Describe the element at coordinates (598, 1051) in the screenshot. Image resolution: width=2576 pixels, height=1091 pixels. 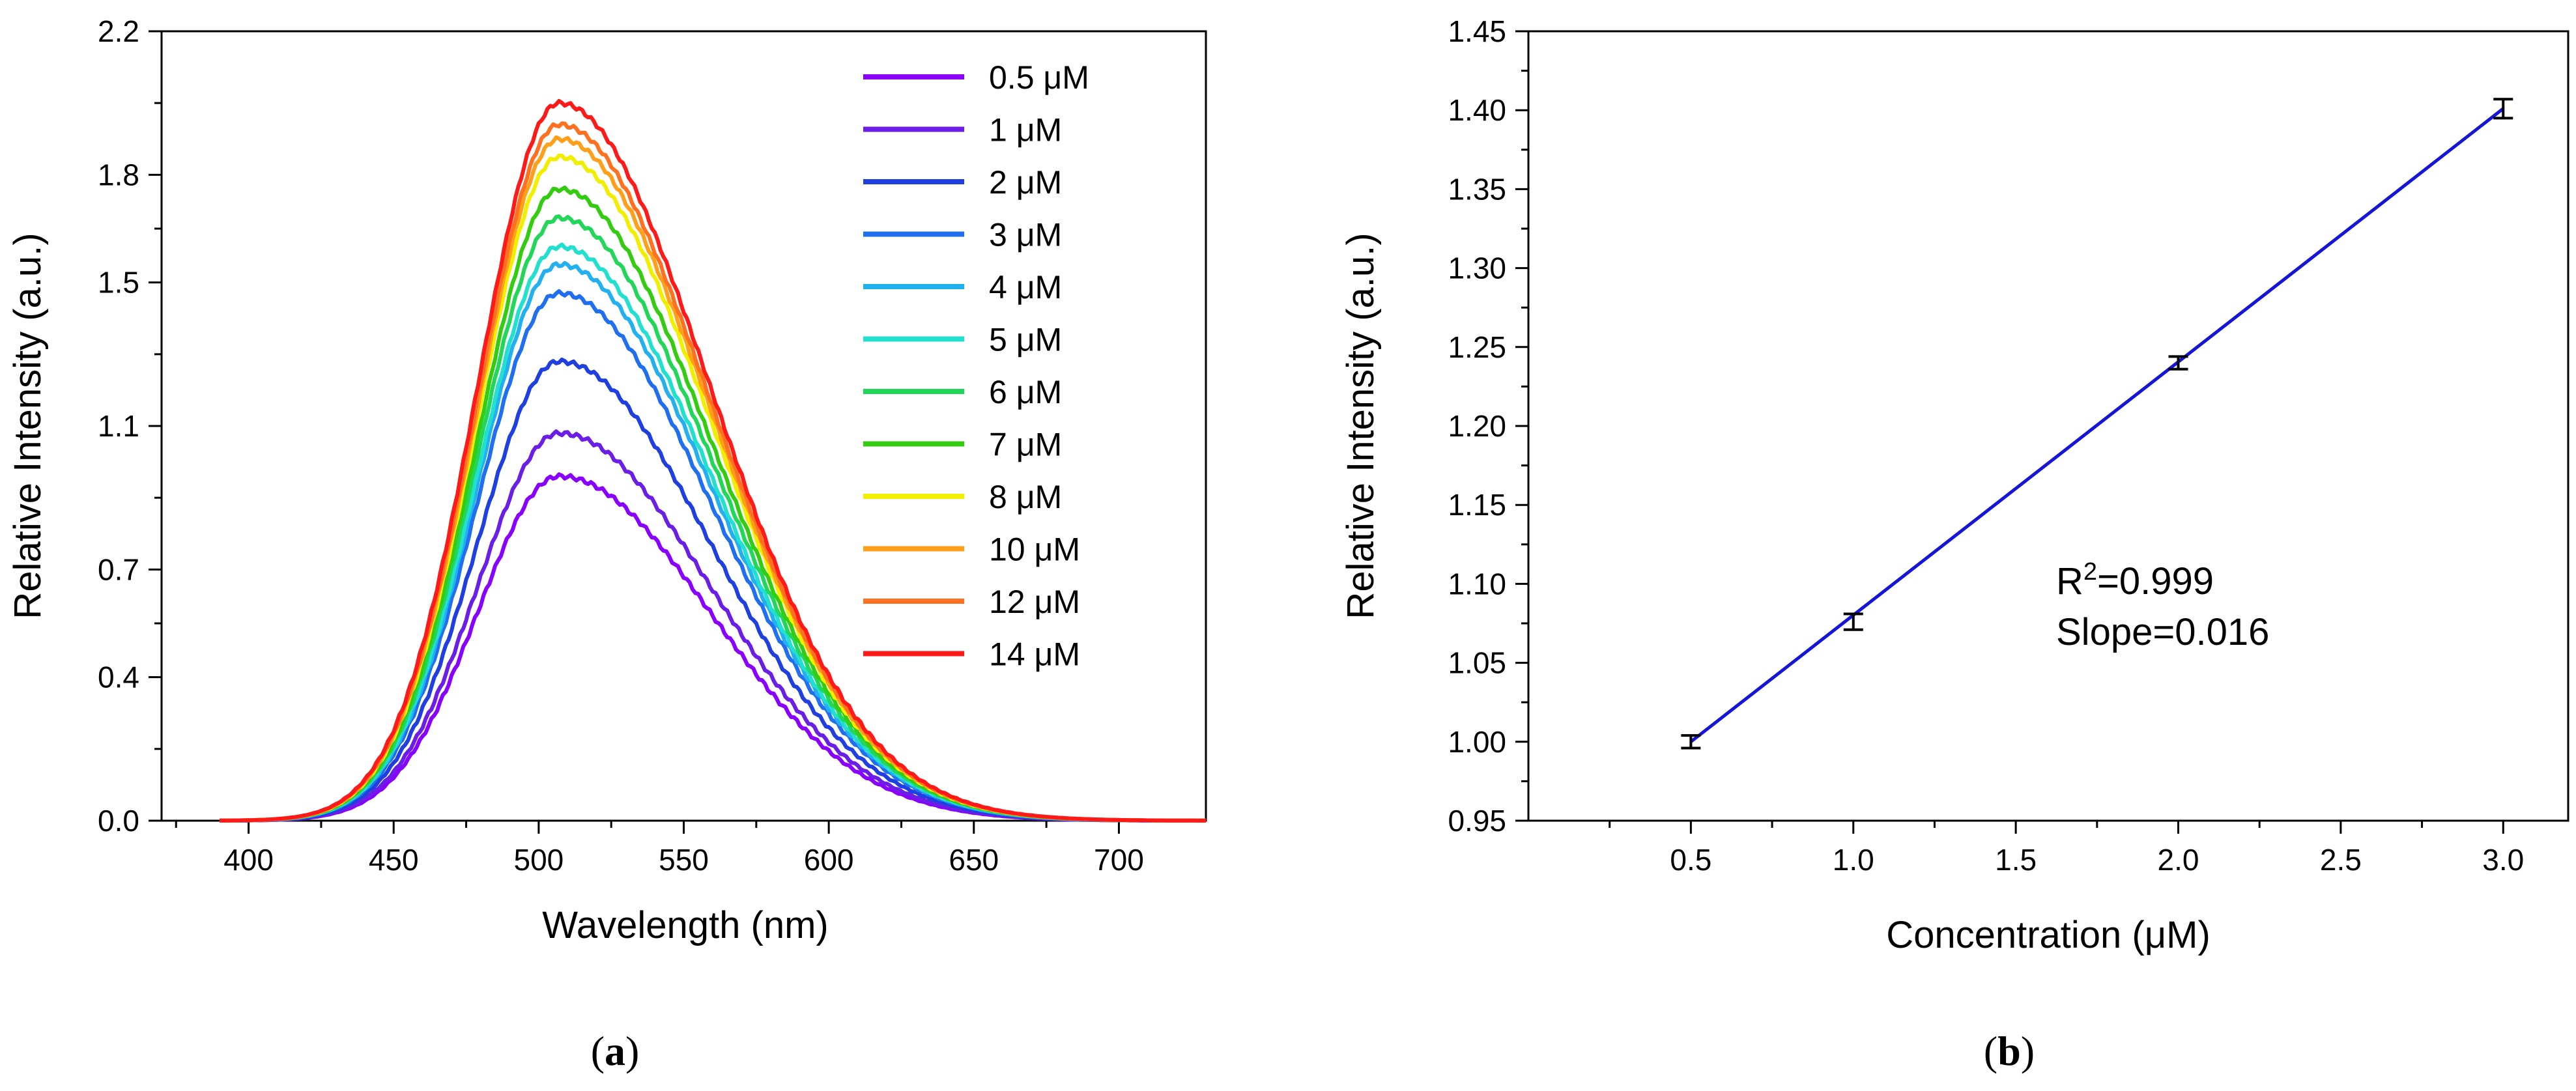
I see `panel-a-label-open: (` at that location.